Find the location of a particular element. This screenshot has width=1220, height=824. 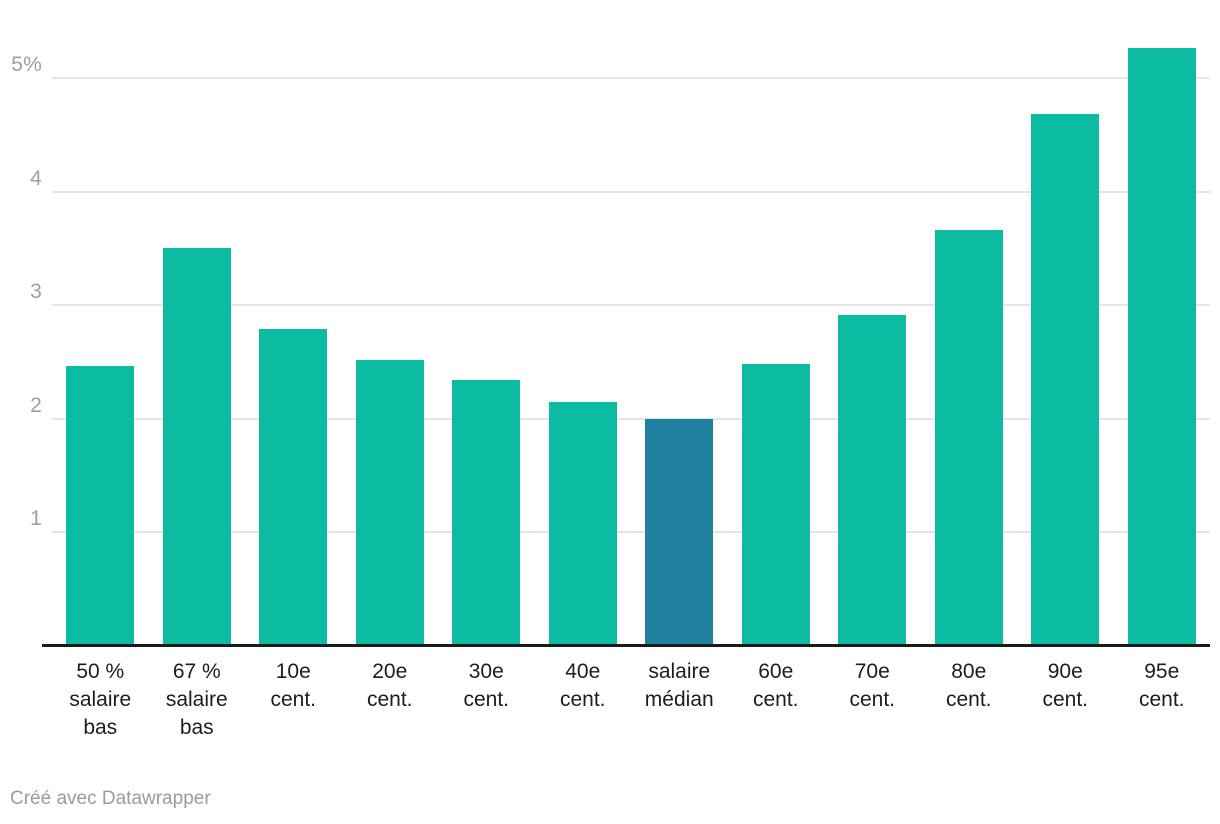

x-axis-label: 30e cent. is located at coordinates (486, 685).